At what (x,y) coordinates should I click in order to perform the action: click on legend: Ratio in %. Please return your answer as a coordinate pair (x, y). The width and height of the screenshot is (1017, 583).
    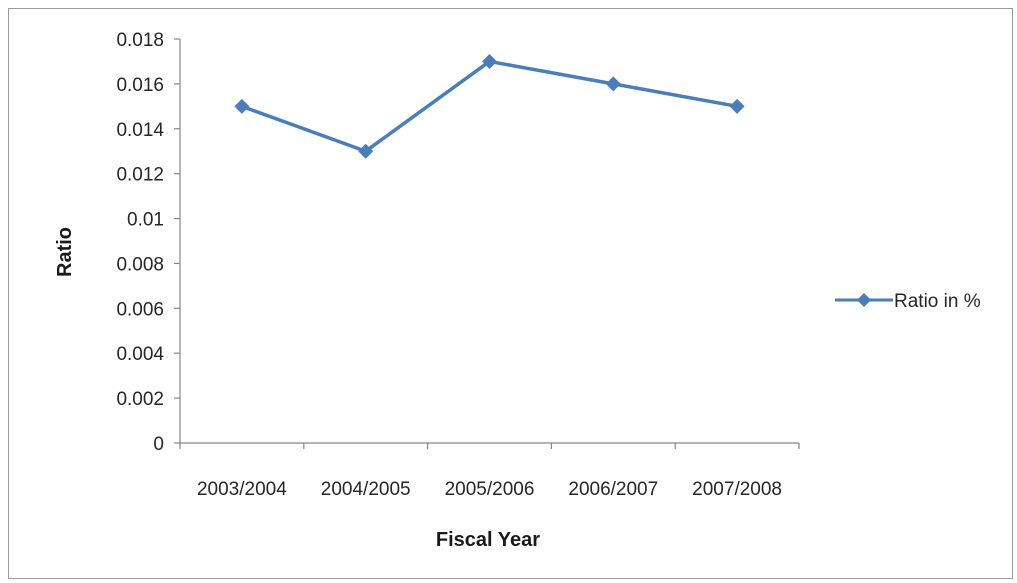
    Looking at the image, I should click on (908, 301).